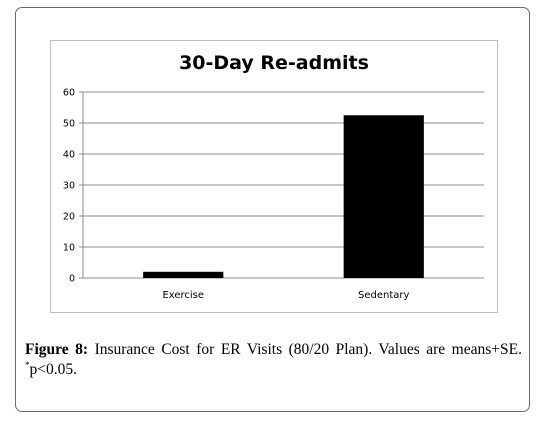  Describe the element at coordinates (69, 248) in the screenshot. I see `y-tick-label: 10` at that location.